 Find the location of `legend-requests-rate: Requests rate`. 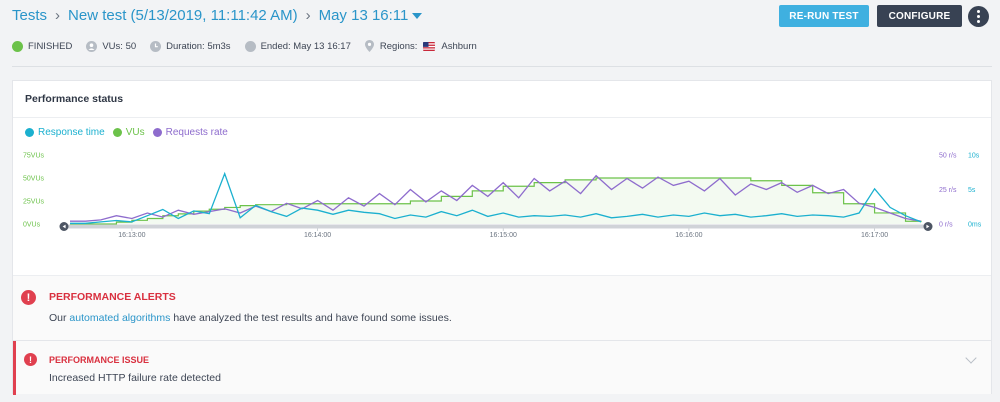

legend-requests-rate: Requests rate is located at coordinates (190, 132).